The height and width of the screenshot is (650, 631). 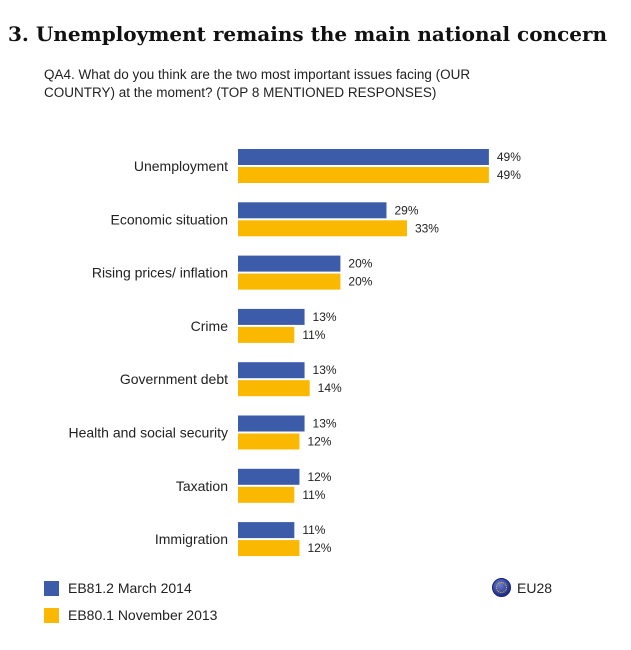 I want to click on legend-swatch-series2, so click(x=51, y=615).